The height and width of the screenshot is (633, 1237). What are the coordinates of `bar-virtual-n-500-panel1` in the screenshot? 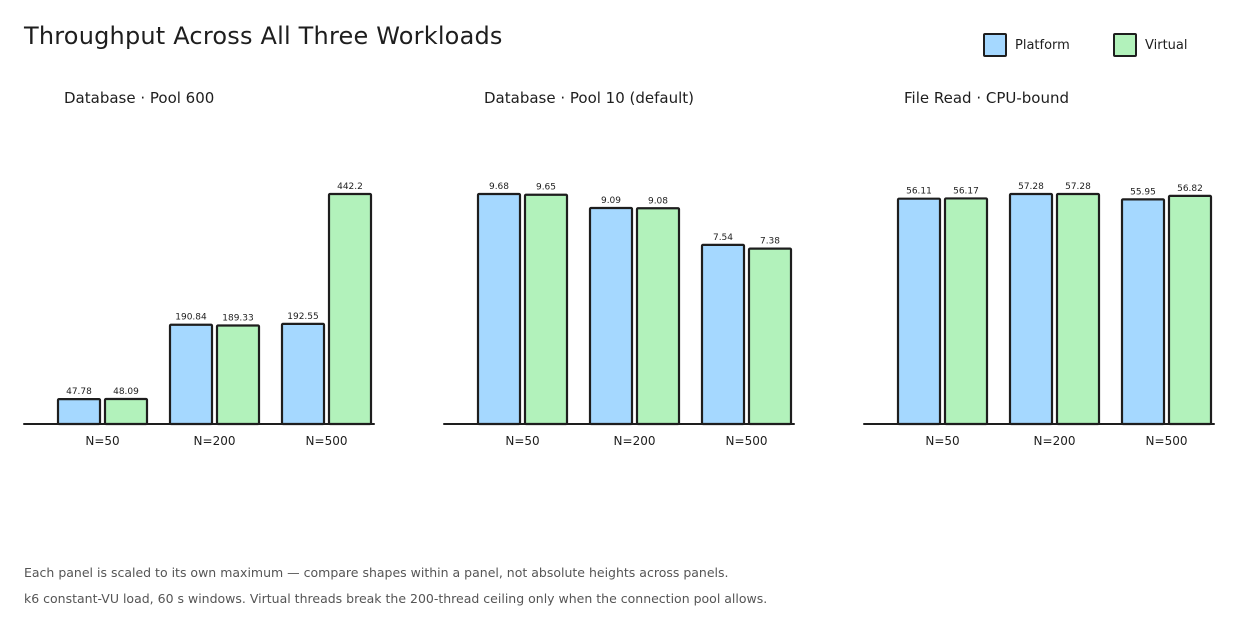 It's located at (350, 309).